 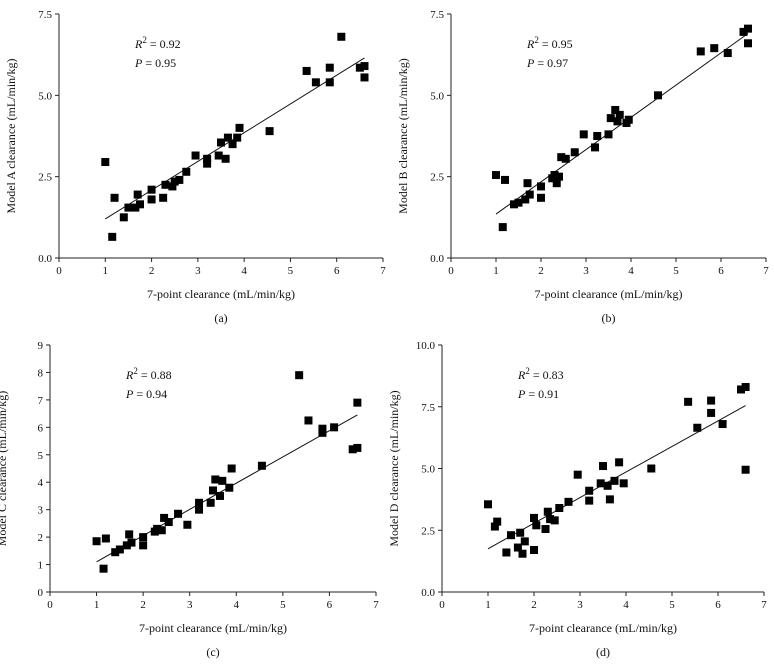 What do you see at coordinates (11, 136) in the screenshot?
I see `y-axis-title: Model A clearance (mL/min/kg)` at bounding box center [11, 136].